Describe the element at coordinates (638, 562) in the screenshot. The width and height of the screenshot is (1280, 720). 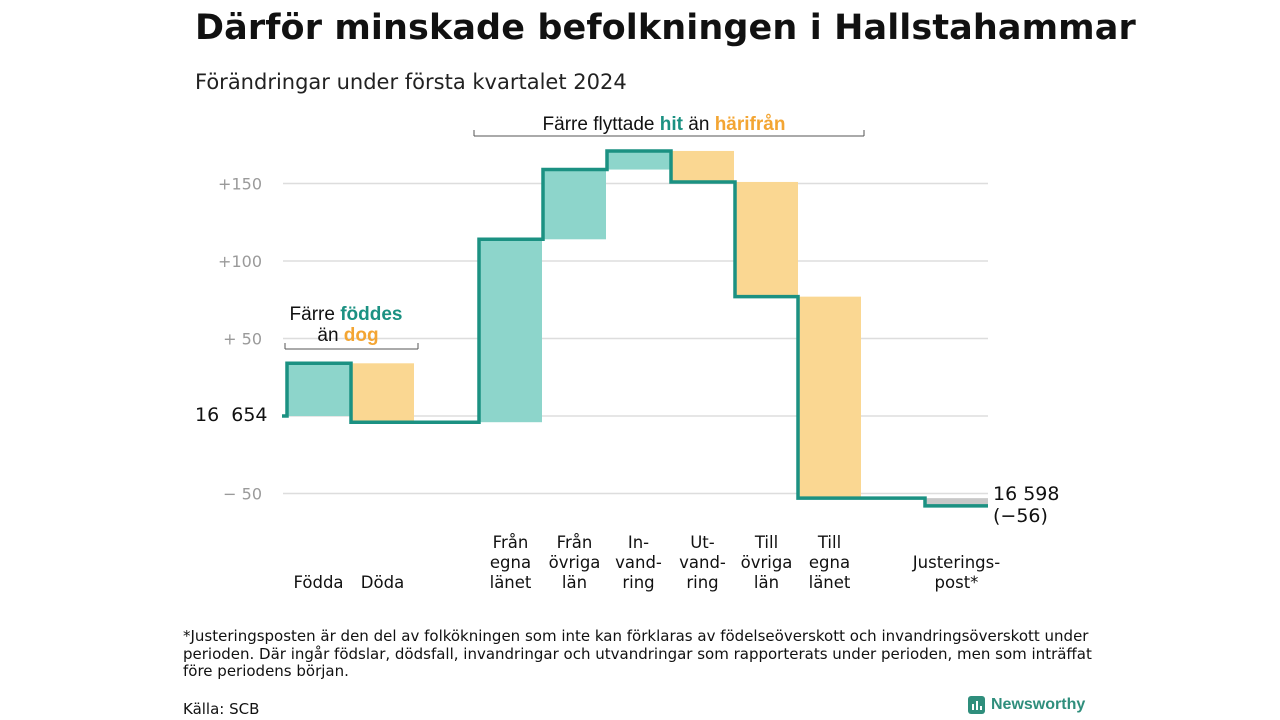
I see `category-label: In-vand-ring` at that location.